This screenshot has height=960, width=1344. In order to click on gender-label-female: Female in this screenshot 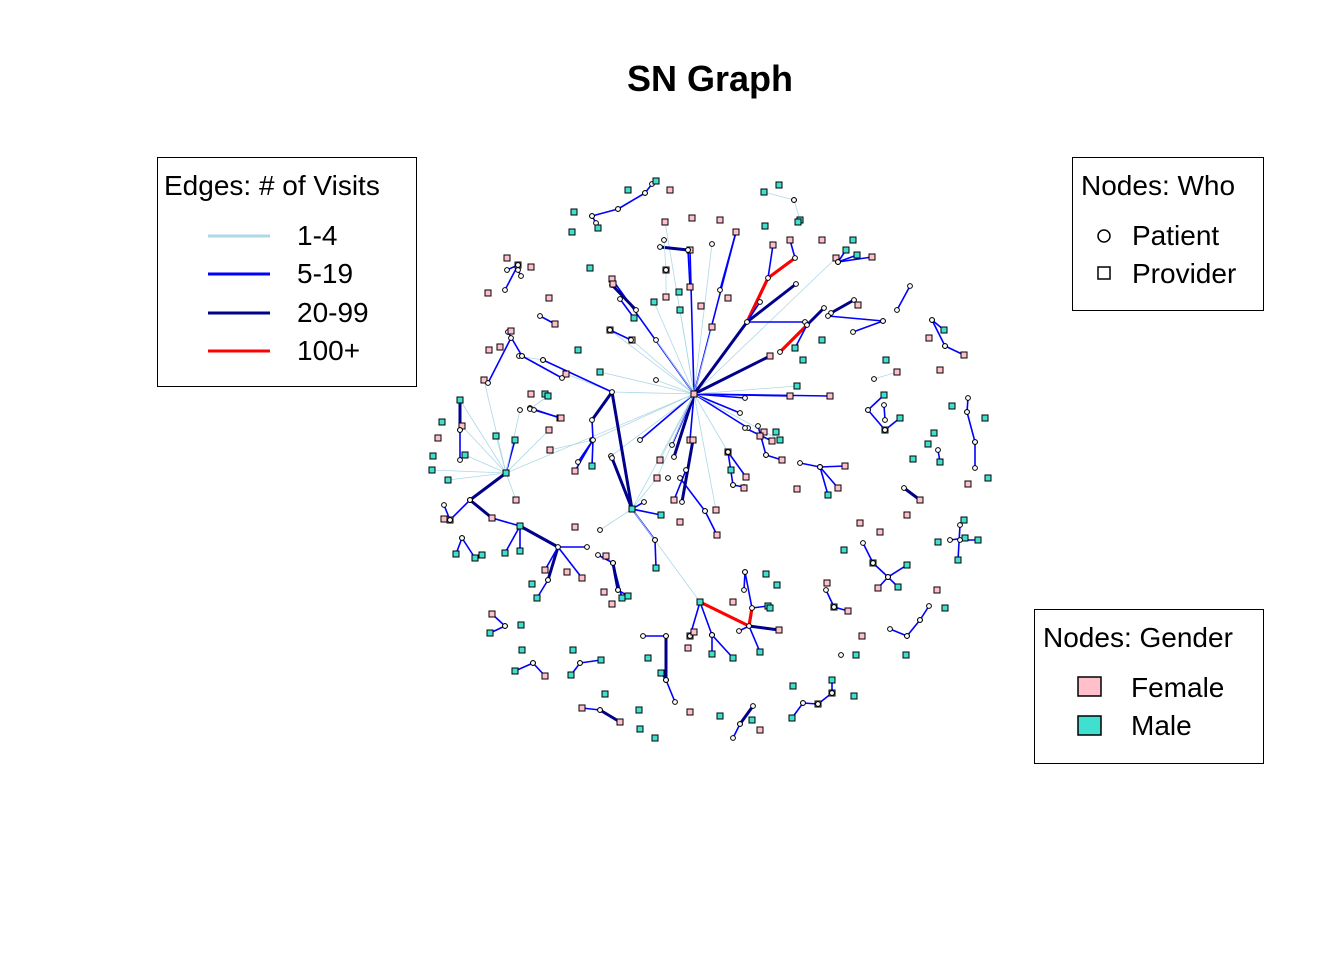, I will do `click(1178, 687)`.